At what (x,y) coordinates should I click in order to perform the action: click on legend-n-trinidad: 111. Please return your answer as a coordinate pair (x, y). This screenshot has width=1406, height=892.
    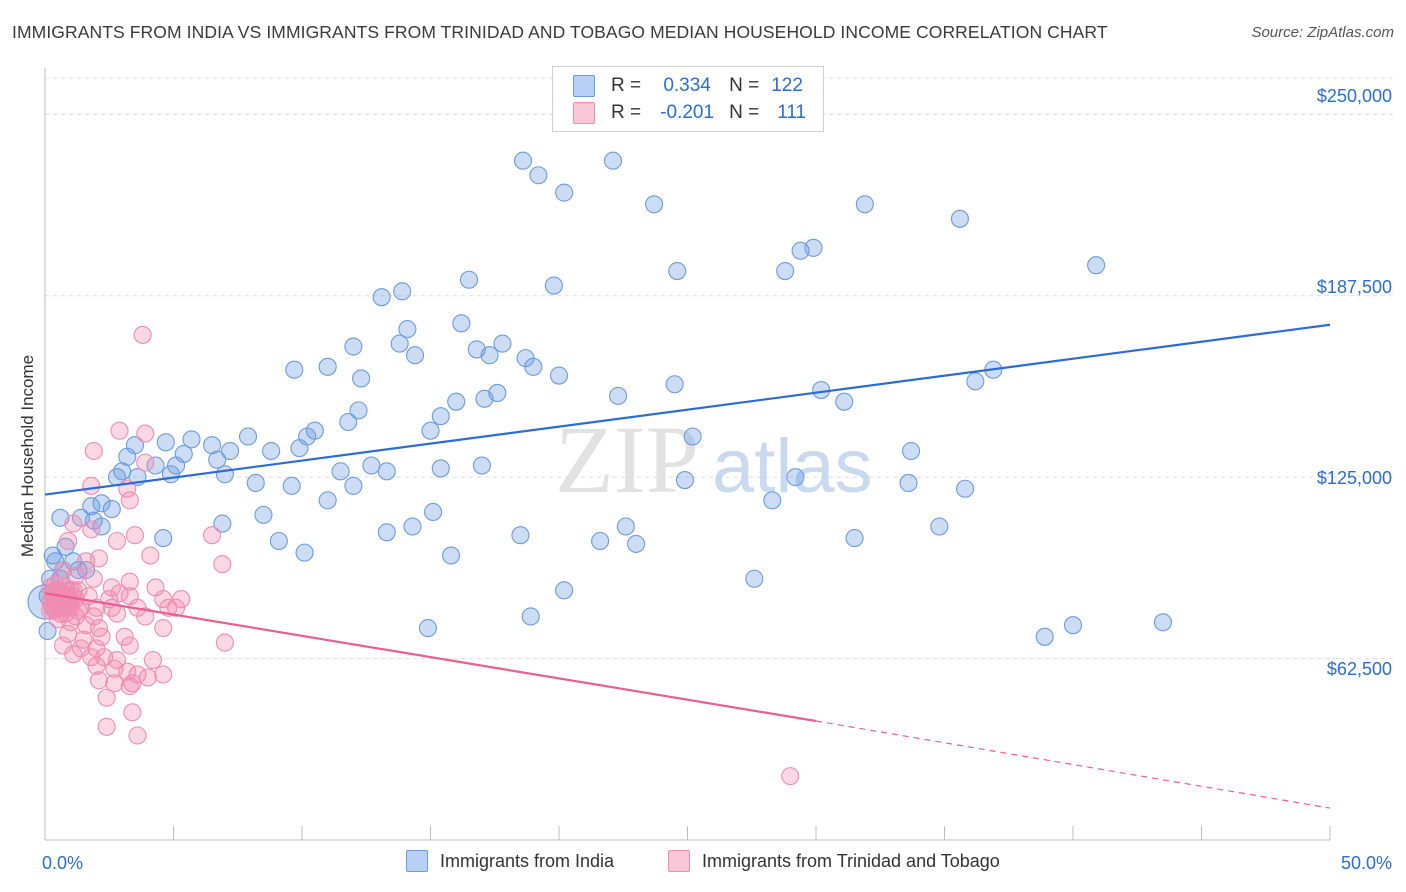
    Looking at the image, I should click on (792, 112).